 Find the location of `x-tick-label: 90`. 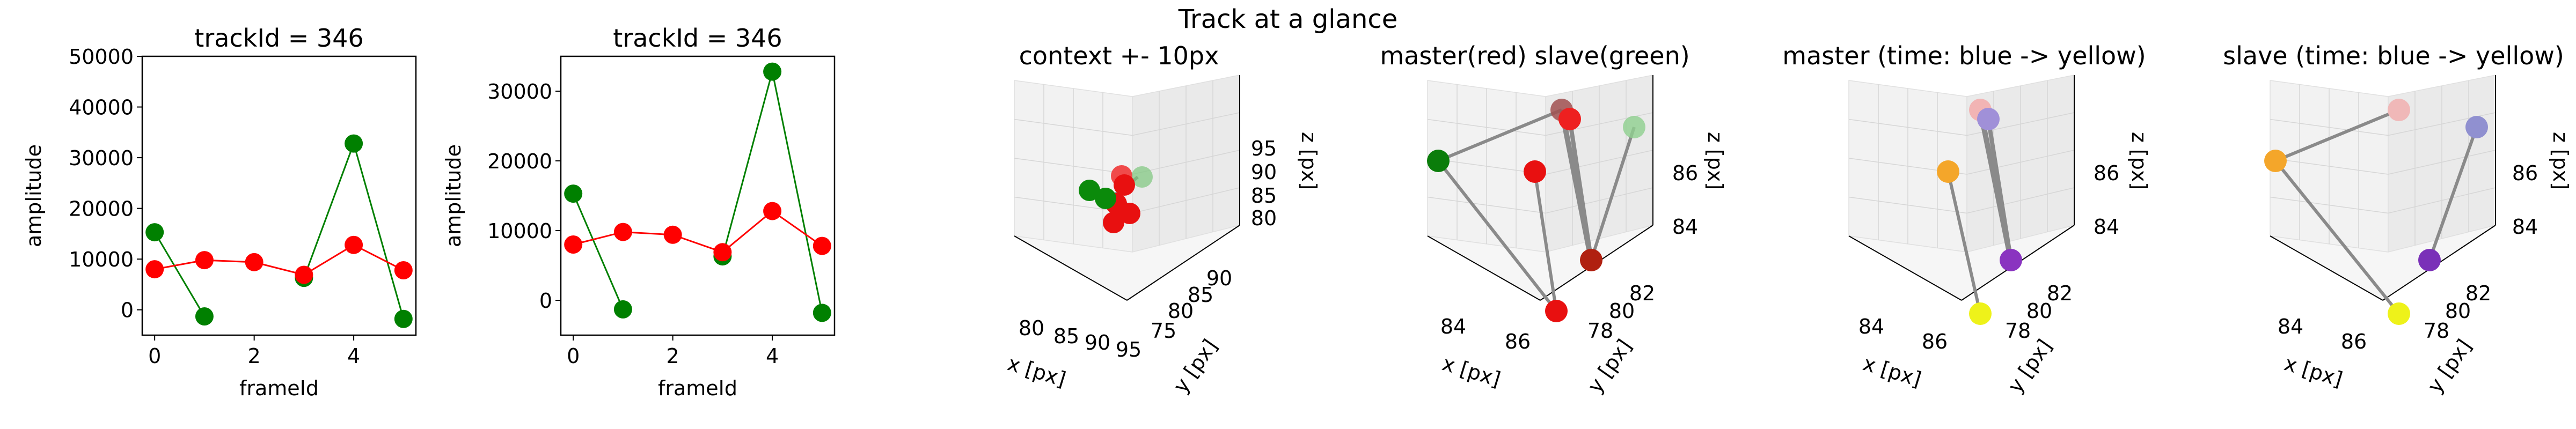

x-tick-label: 90 is located at coordinates (1097, 342).